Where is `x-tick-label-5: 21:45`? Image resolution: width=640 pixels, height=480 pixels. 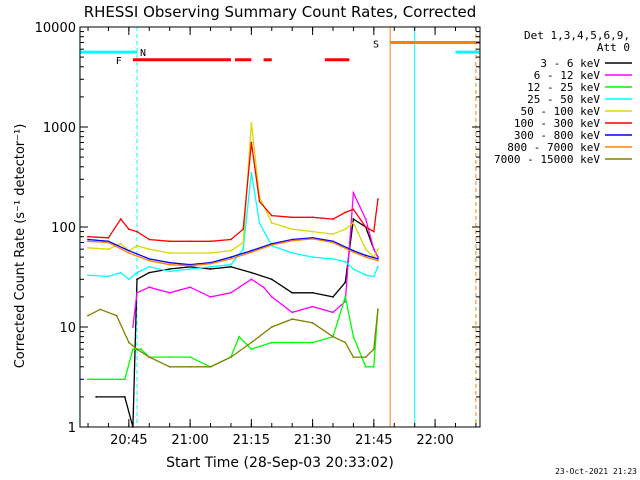 x-tick-label-5: 21:45 is located at coordinates (373, 440).